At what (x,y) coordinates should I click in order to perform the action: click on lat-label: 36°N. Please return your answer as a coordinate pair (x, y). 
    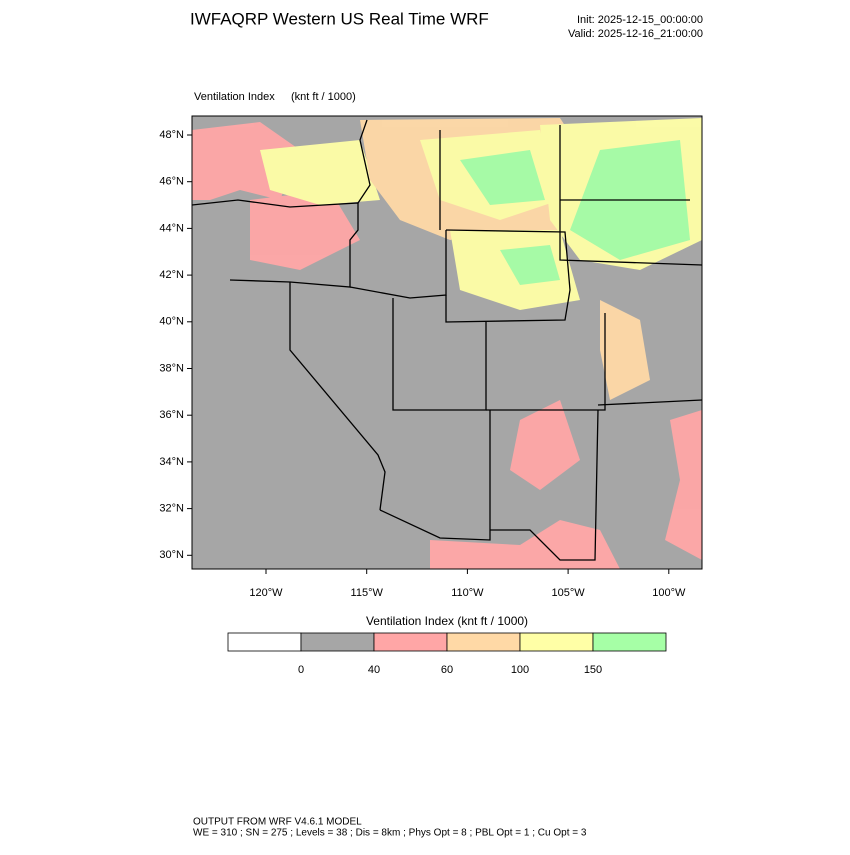
    Looking at the image, I should click on (171, 415).